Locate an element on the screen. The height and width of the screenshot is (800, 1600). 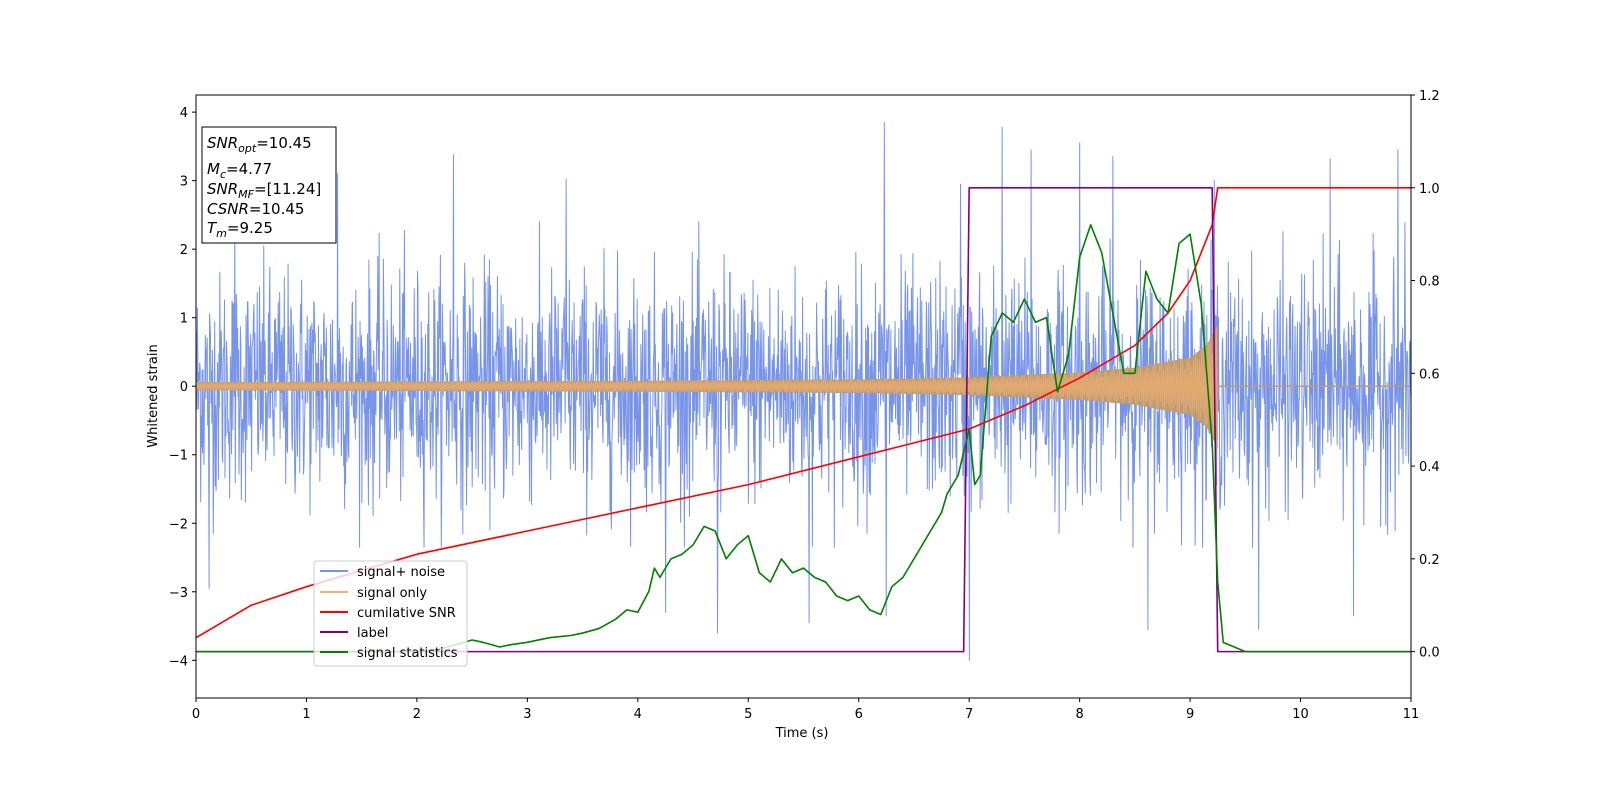
y-tick-label: 0 is located at coordinates (184, 387).